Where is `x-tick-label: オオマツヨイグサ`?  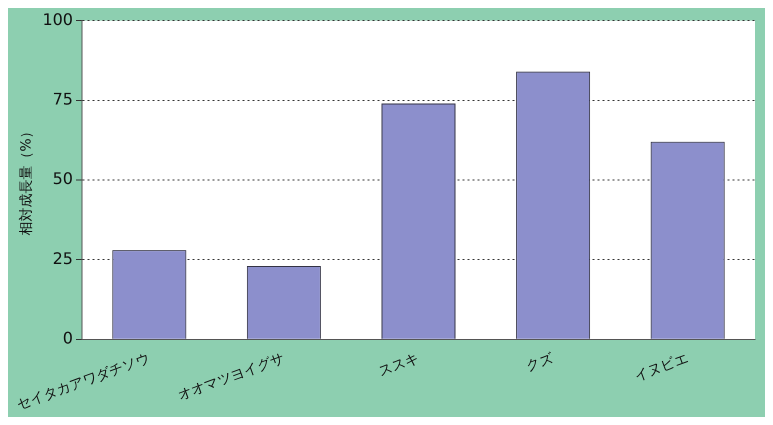 x-tick-label: オオマツヨイグサ is located at coordinates (231, 377).